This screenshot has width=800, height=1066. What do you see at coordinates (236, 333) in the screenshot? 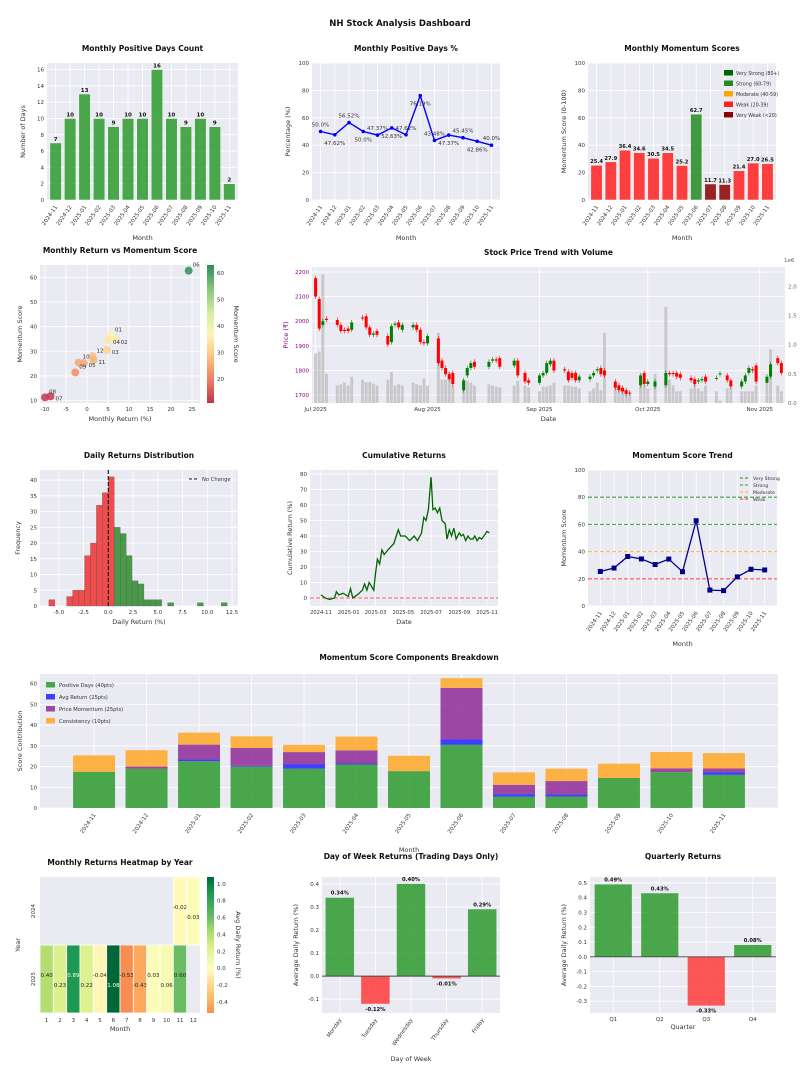
I see `colorbar-label: Momentum Score` at bounding box center [236, 333].